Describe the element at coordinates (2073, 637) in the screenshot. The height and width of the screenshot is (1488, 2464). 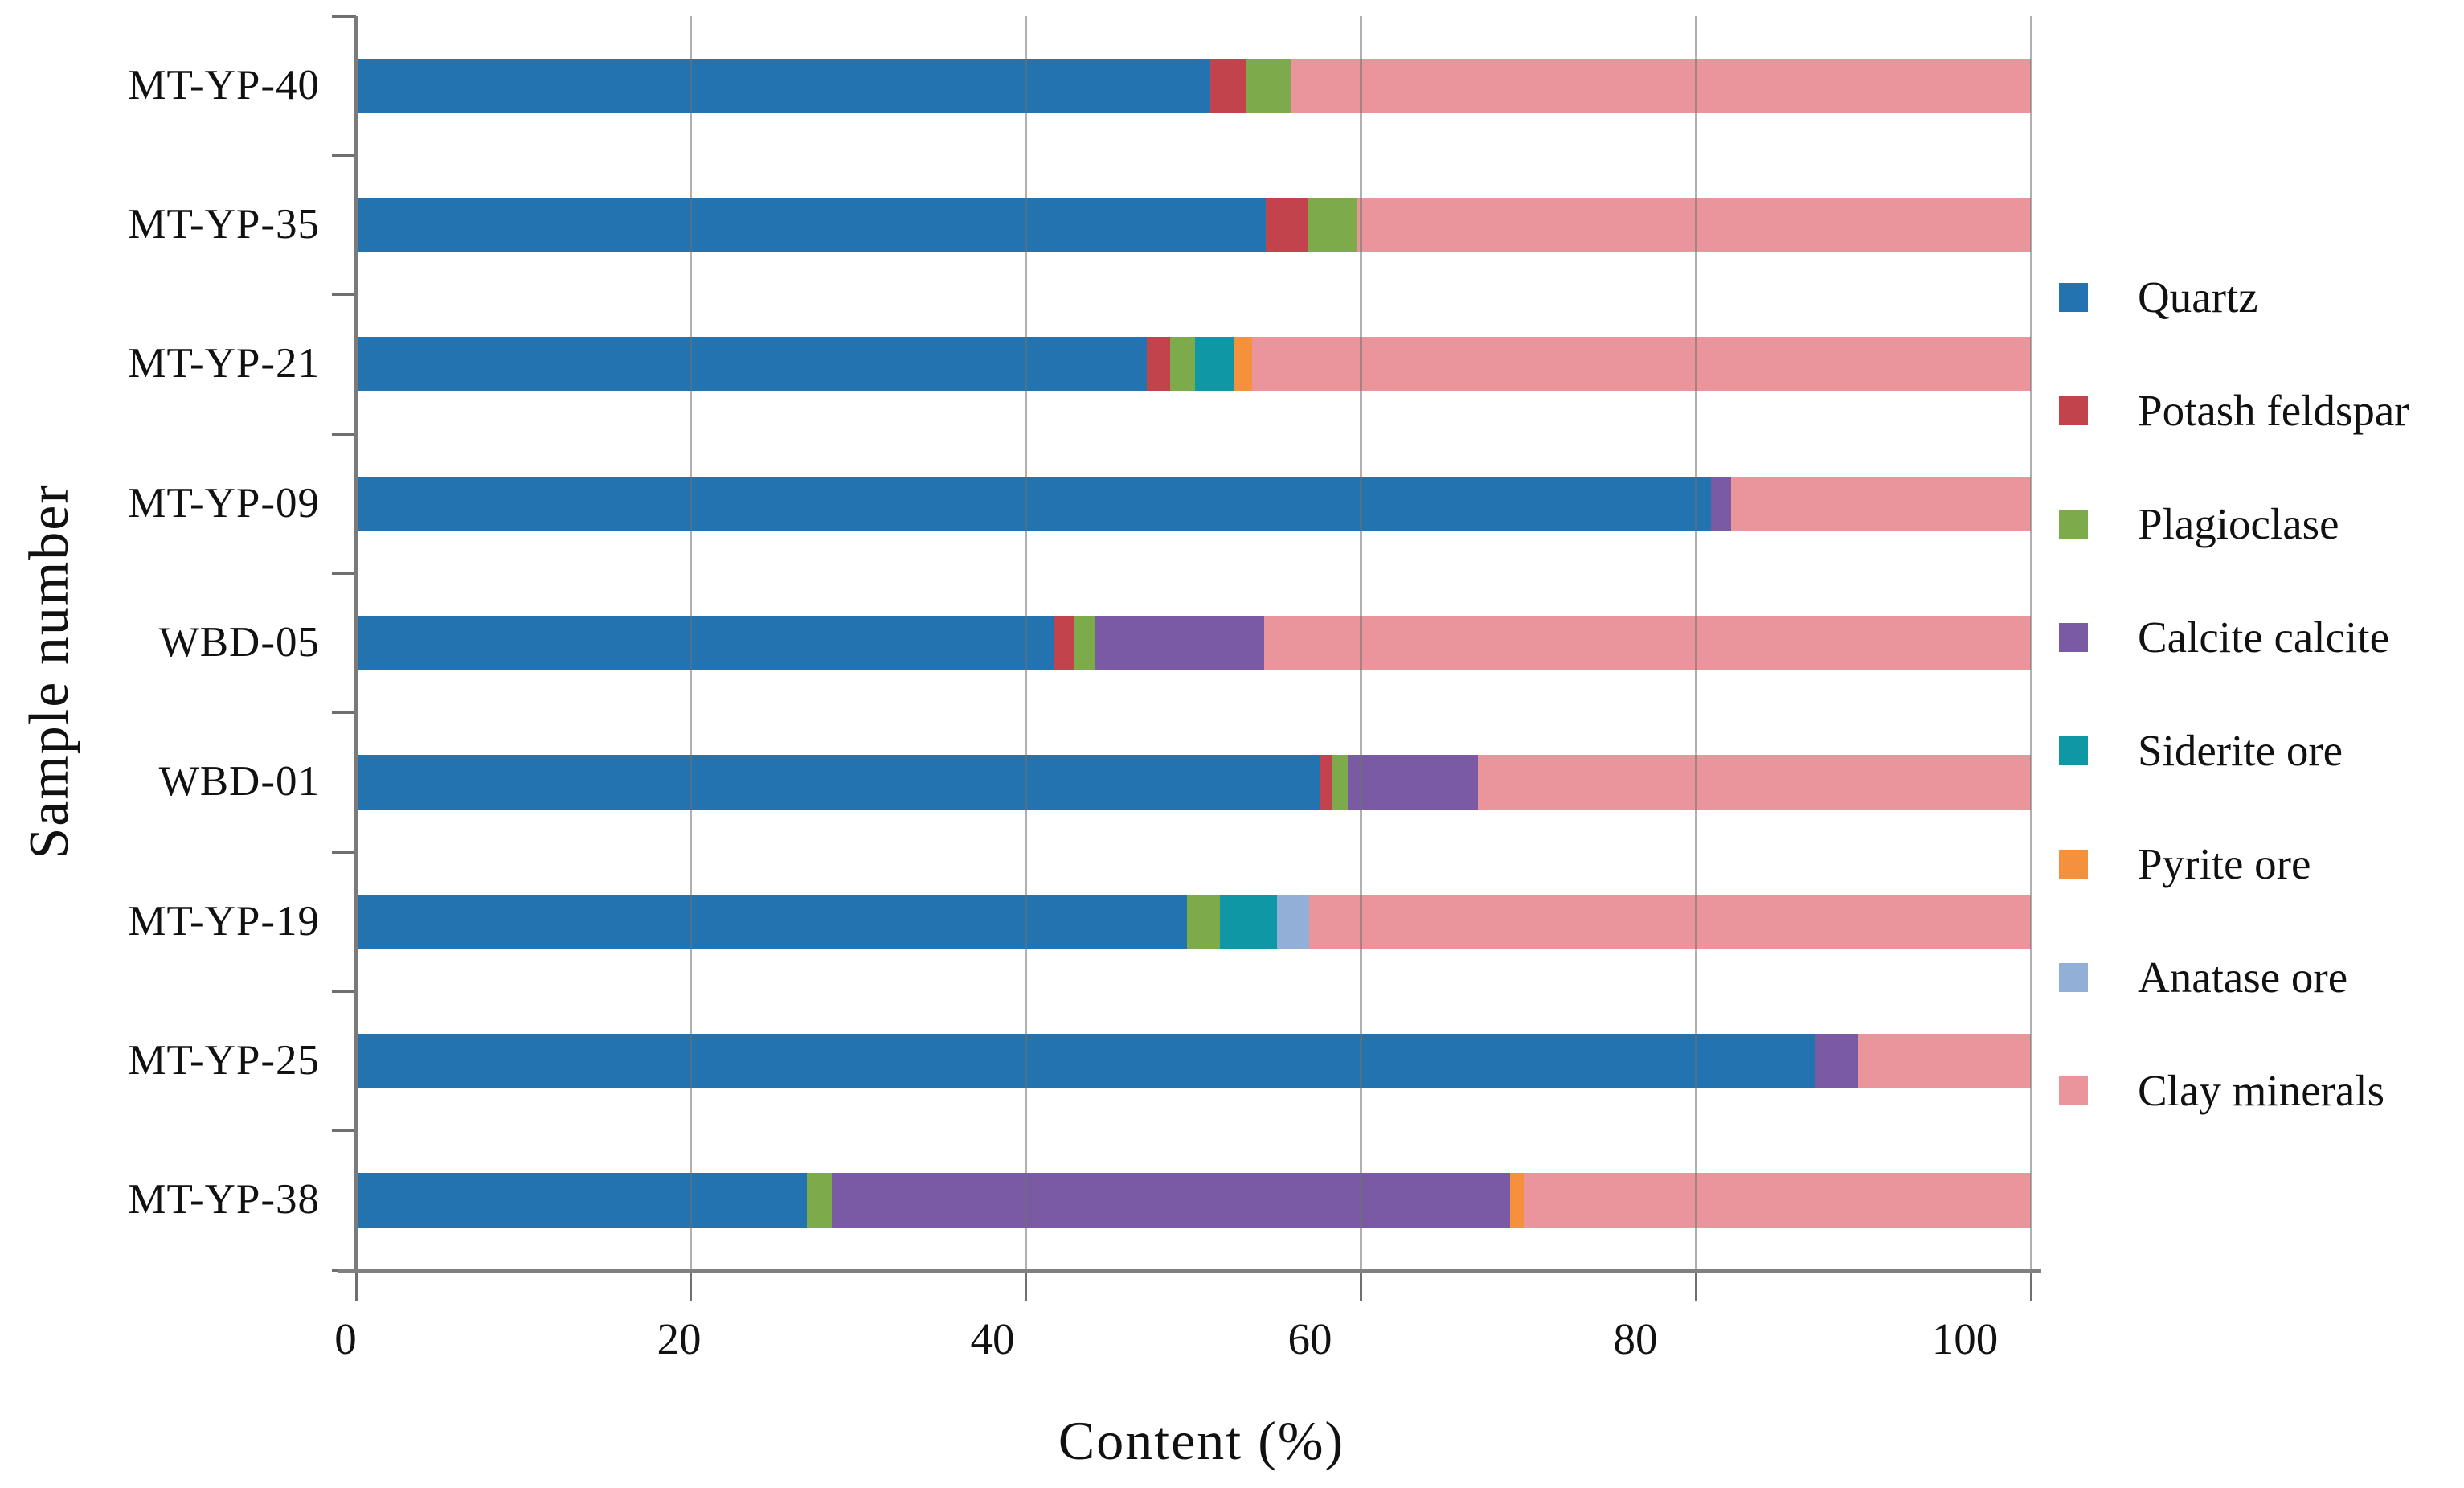
I see `legend-swatch-calcite-calcite` at that location.